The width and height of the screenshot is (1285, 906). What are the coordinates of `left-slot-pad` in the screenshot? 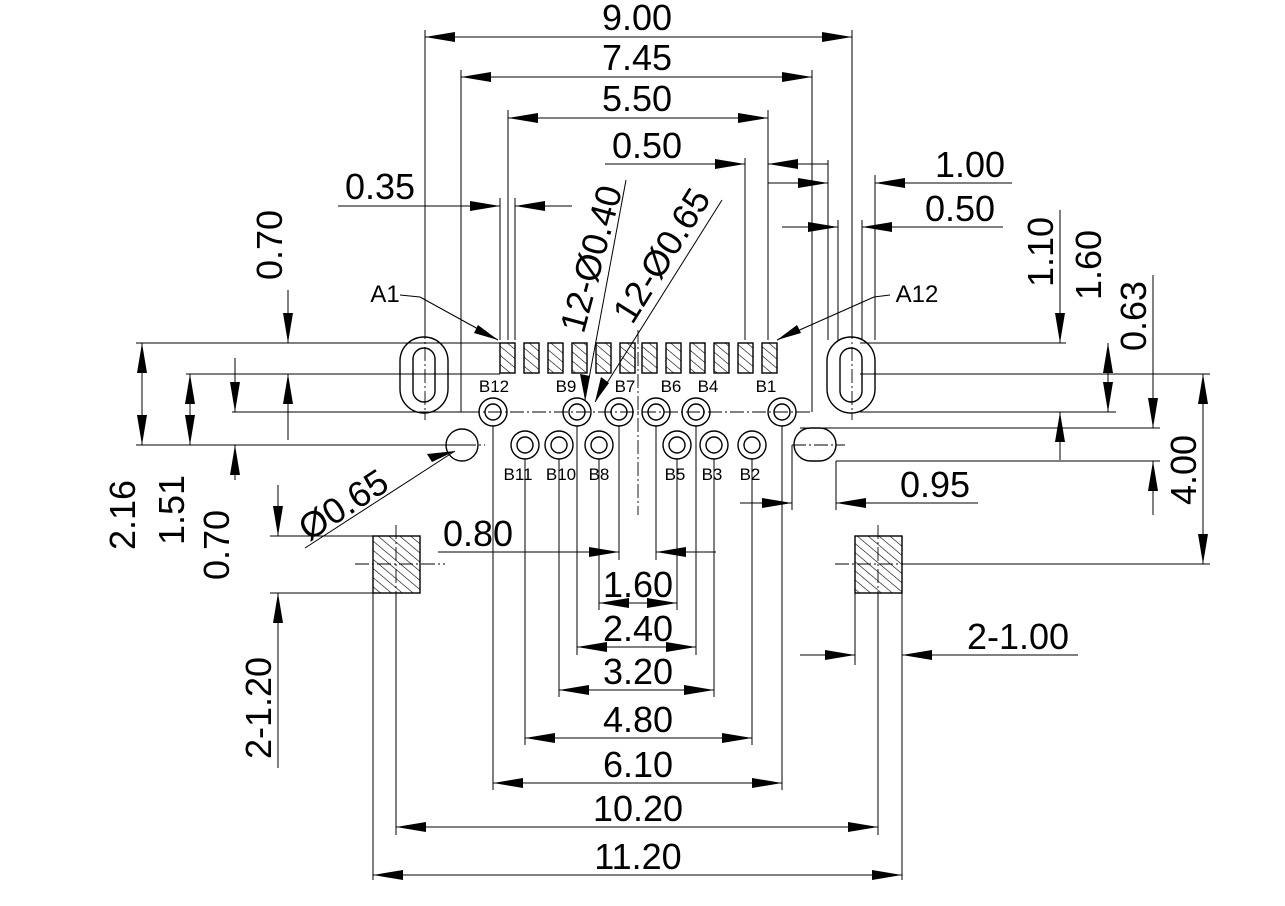 It's located at (424, 375).